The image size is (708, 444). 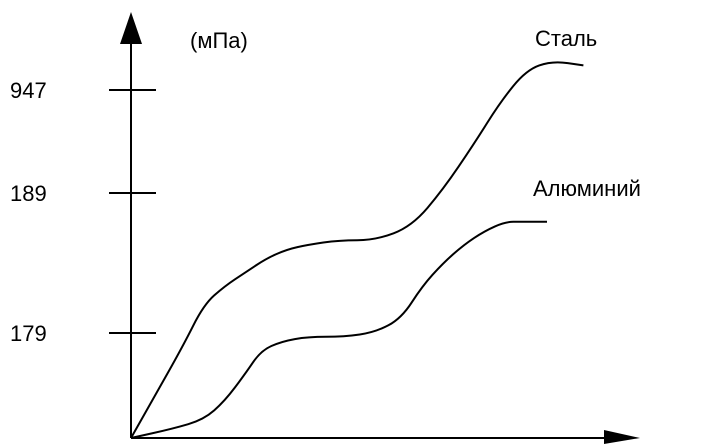 I want to click on y-tick-label: 947, so click(x=28, y=90).